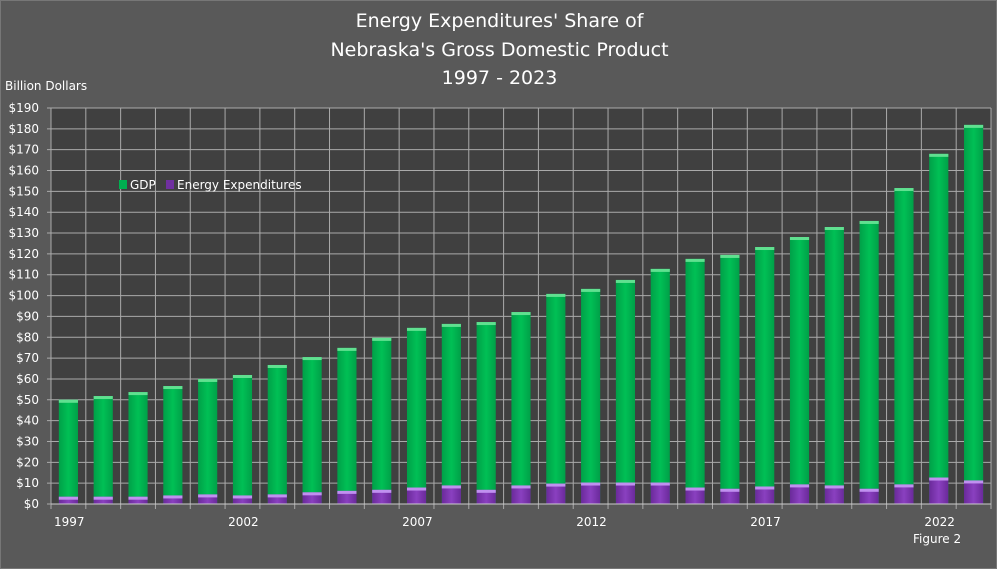 The width and height of the screenshot is (997, 569). Describe the element at coordinates (27, 400) in the screenshot. I see `y-tick-label: $50` at that location.